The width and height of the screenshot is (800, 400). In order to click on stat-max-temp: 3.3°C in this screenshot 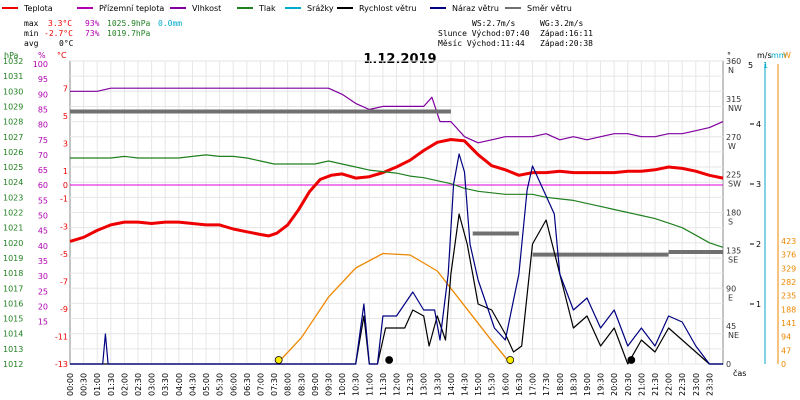, I will do `click(60, 23)`.